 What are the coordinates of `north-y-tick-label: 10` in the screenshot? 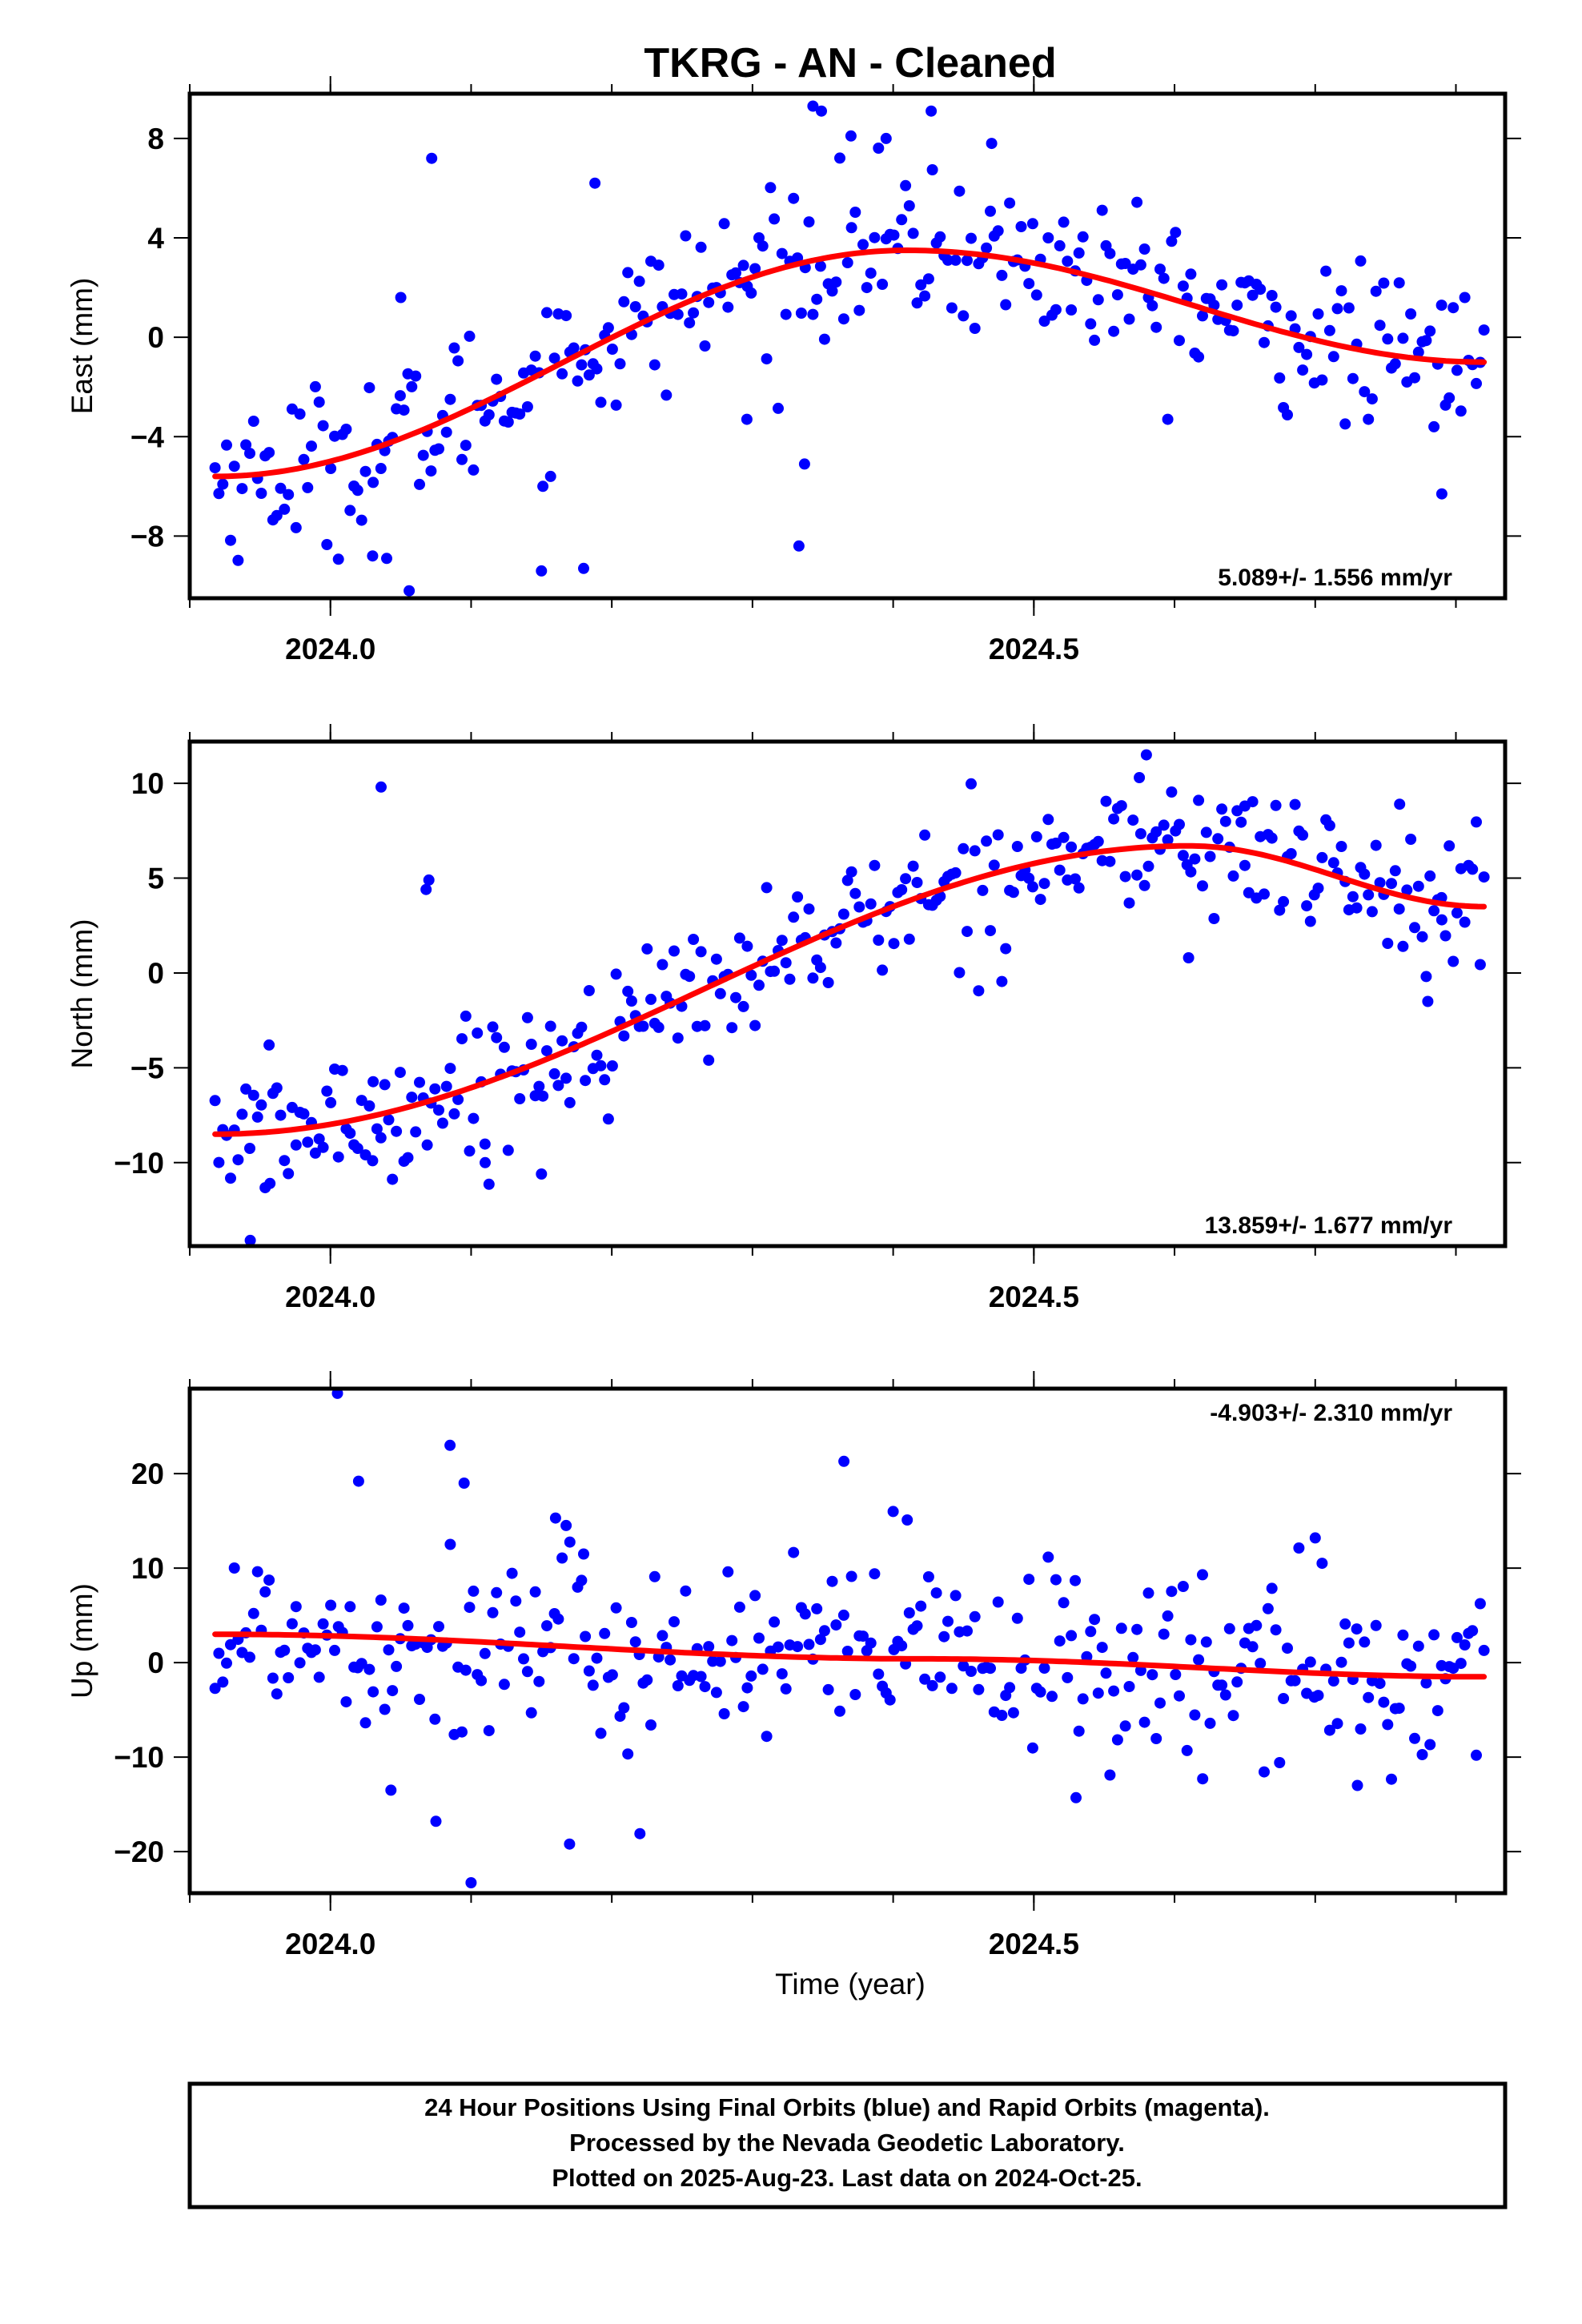 It's located at (147, 783).